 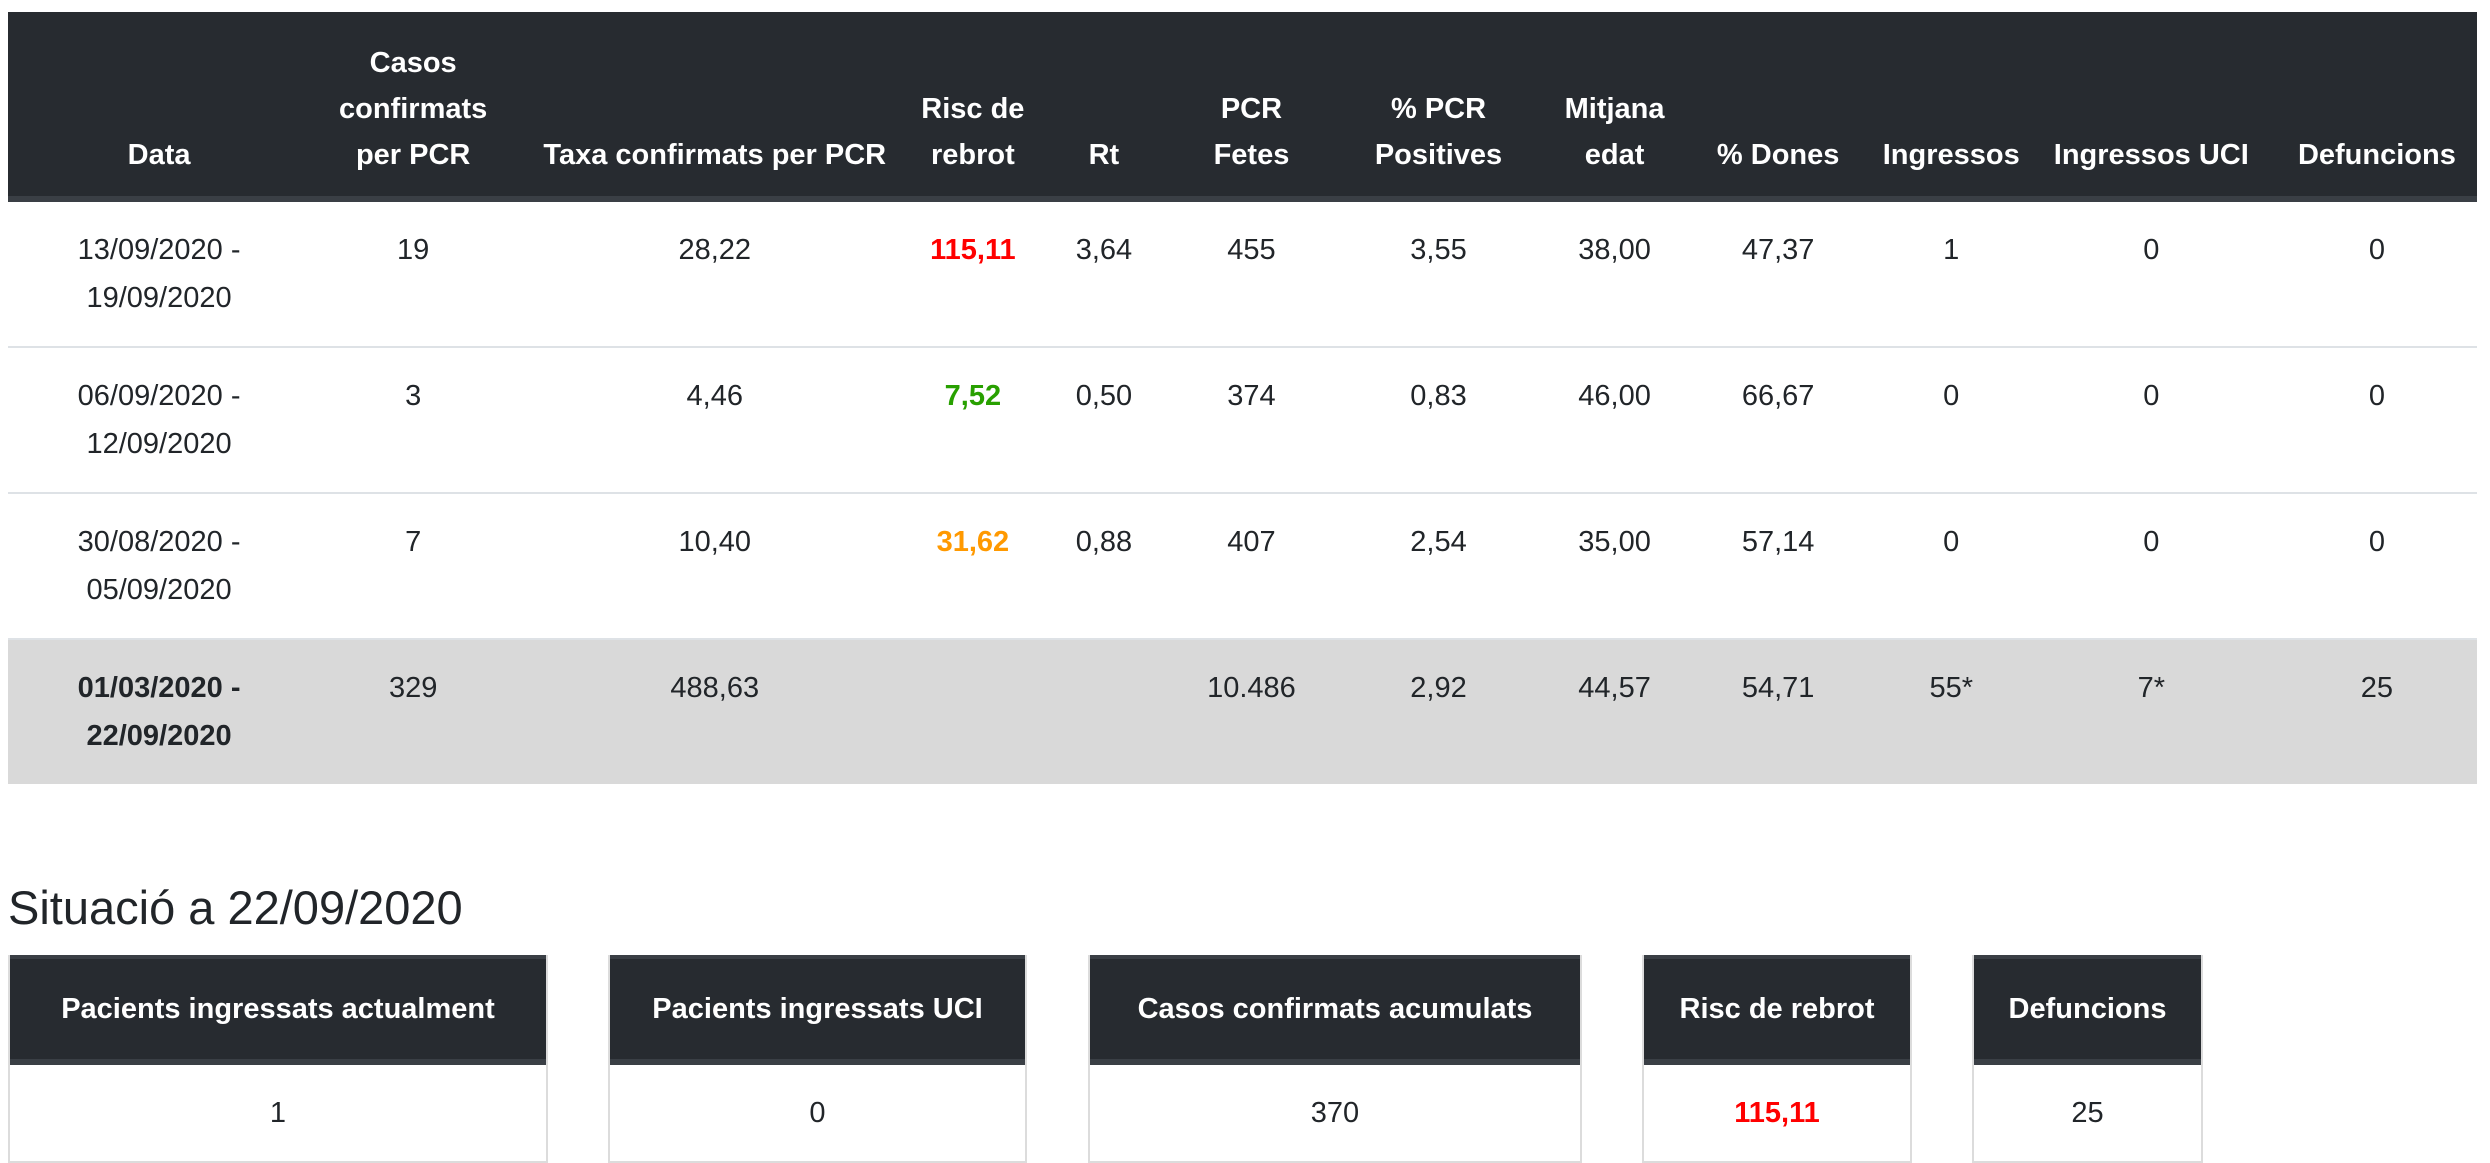 I want to click on summary-card-label: Defuncions, so click(x=2087, y=1010).